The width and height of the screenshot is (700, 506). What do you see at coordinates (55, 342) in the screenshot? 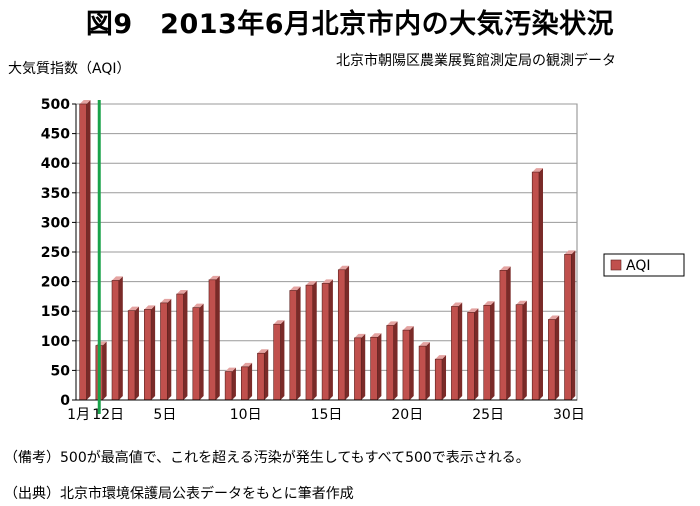
I see `y-tick-label: 100` at bounding box center [55, 342].